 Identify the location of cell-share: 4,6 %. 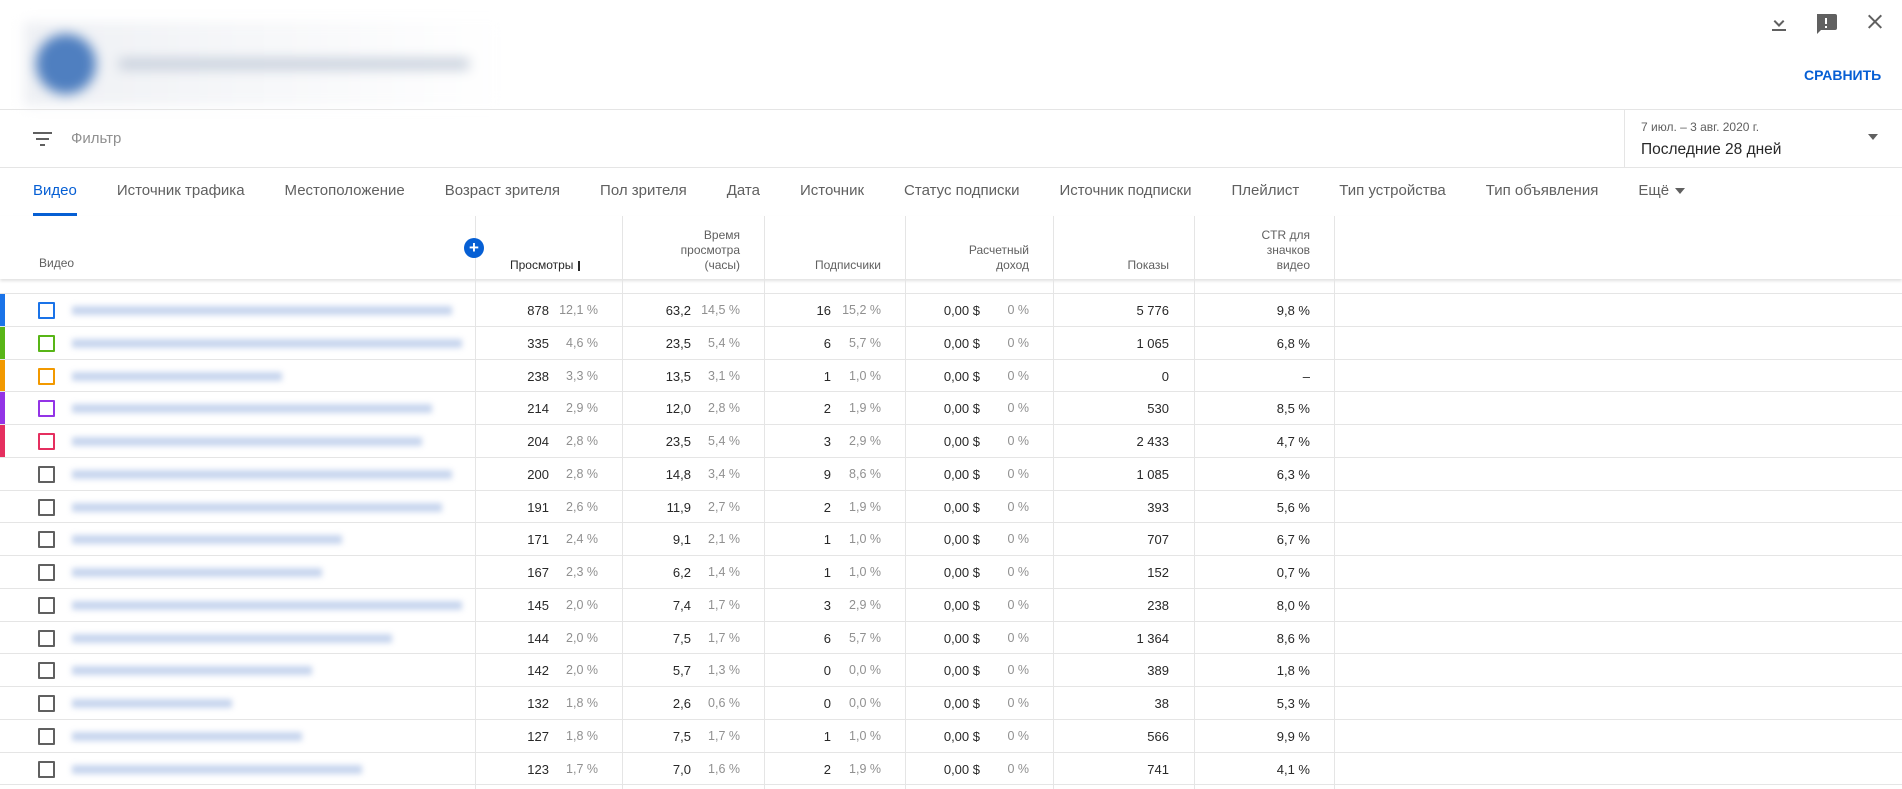
(582, 342).